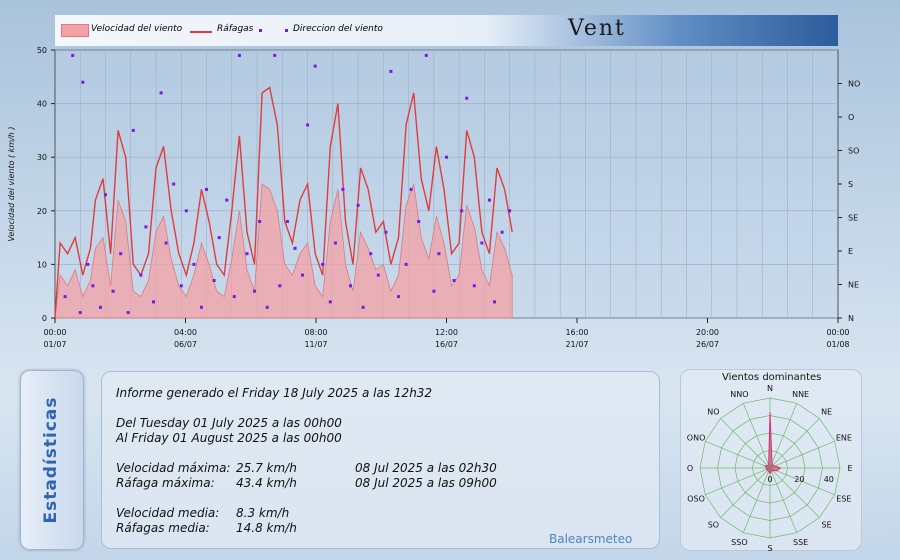 This screenshot has width=900, height=560. I want to click on x-tick-time-label: 04:00, so click(185, 332).